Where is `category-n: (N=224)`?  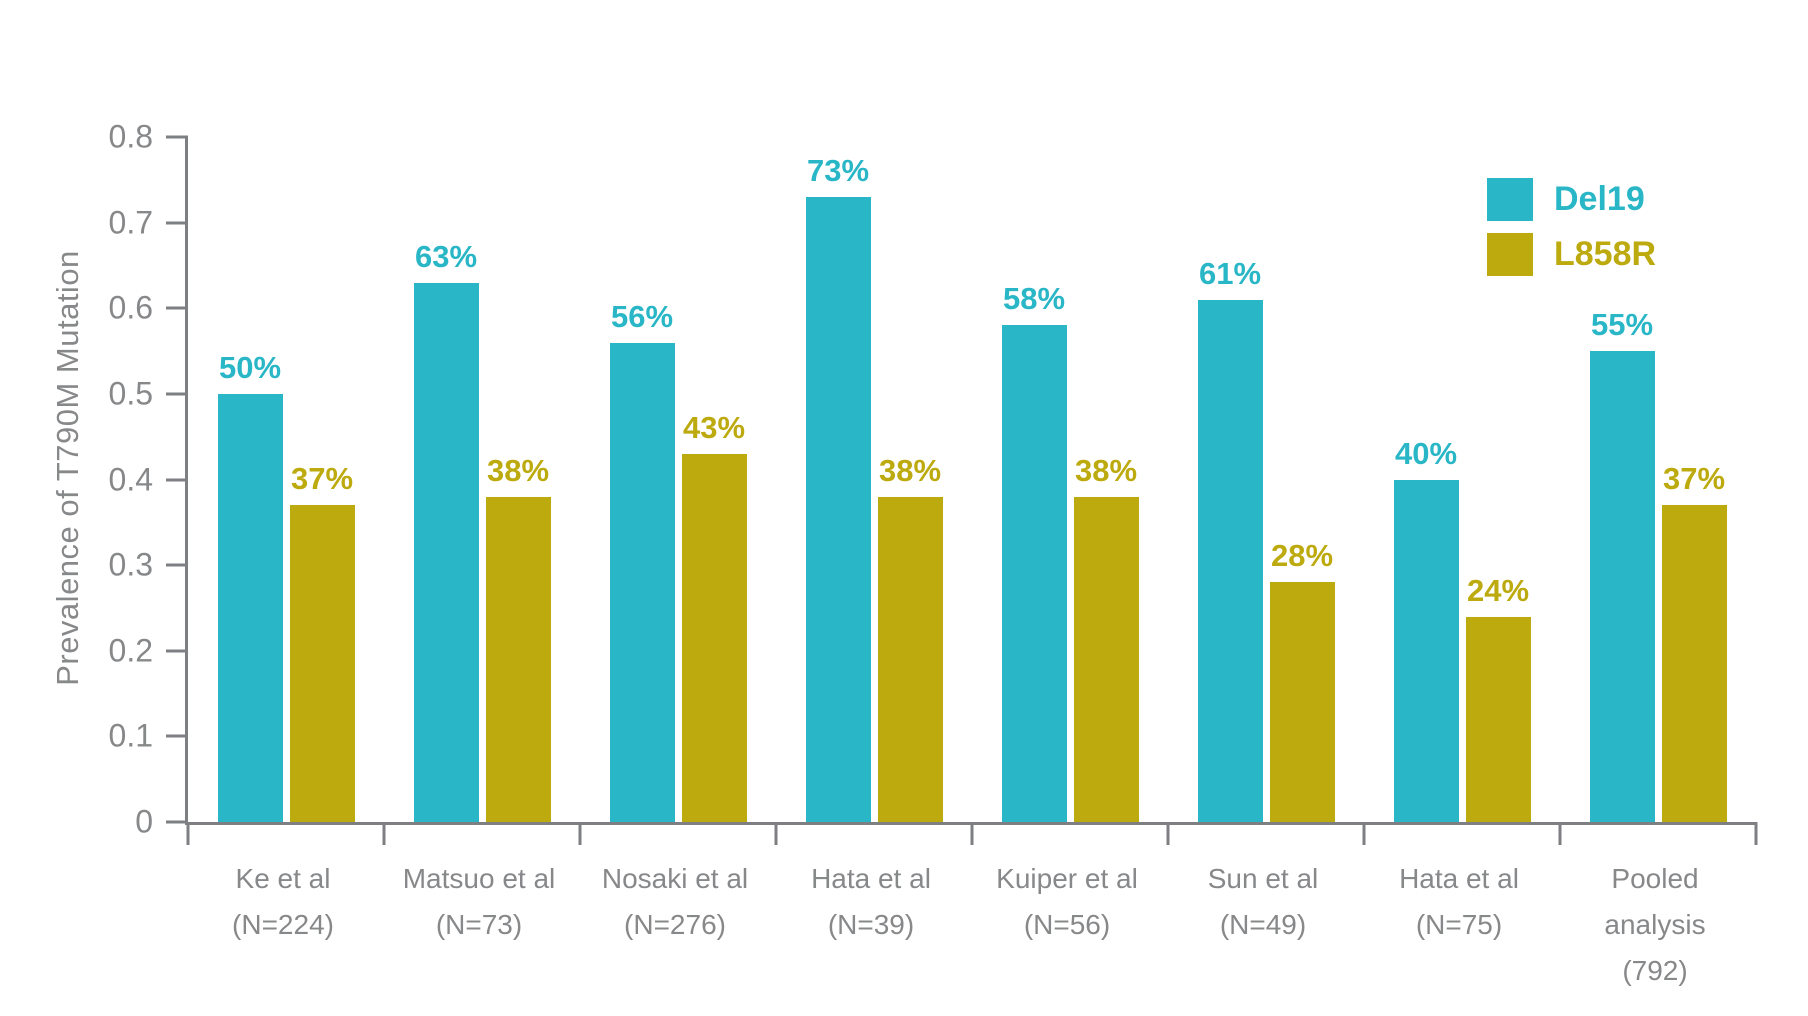
category-n: (N=224) is located at coordinates (283, 924).